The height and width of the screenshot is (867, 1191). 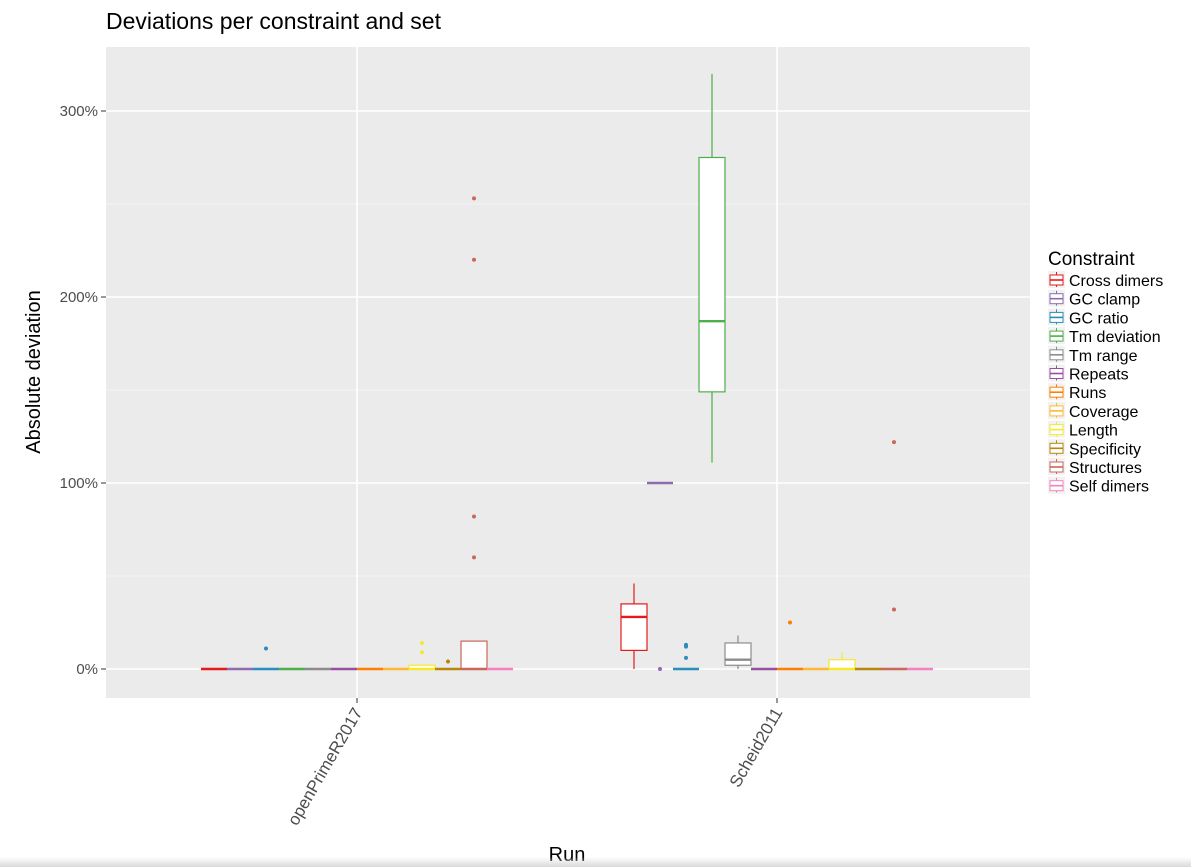 What do you see at coordinates (1099, 375) in the screenshot?
I see `legend-label: Repeats` at bounding box center [1099, 375].